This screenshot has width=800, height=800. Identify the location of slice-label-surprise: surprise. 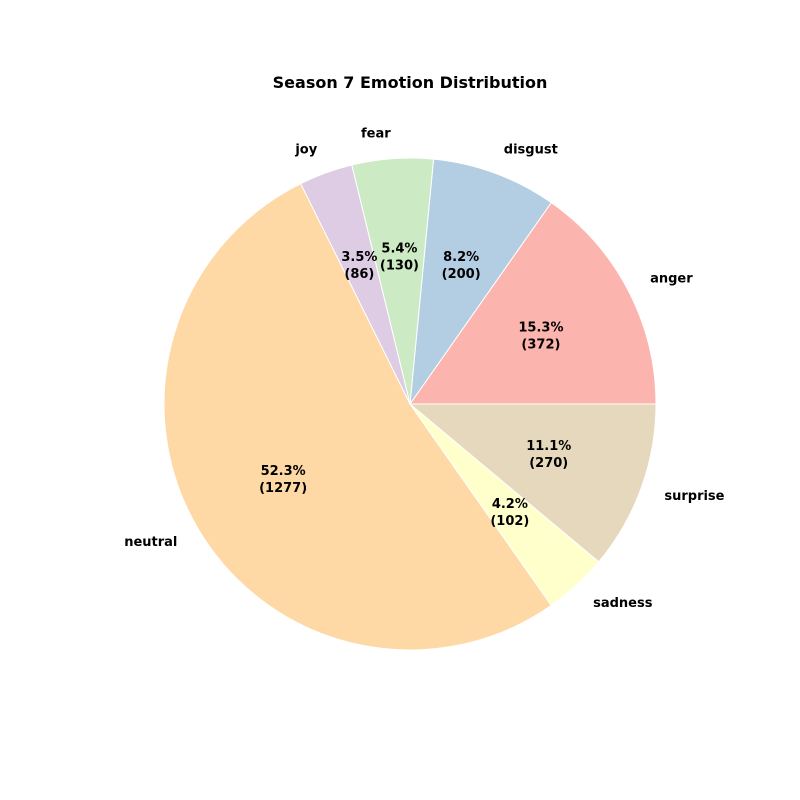
(694, 496).